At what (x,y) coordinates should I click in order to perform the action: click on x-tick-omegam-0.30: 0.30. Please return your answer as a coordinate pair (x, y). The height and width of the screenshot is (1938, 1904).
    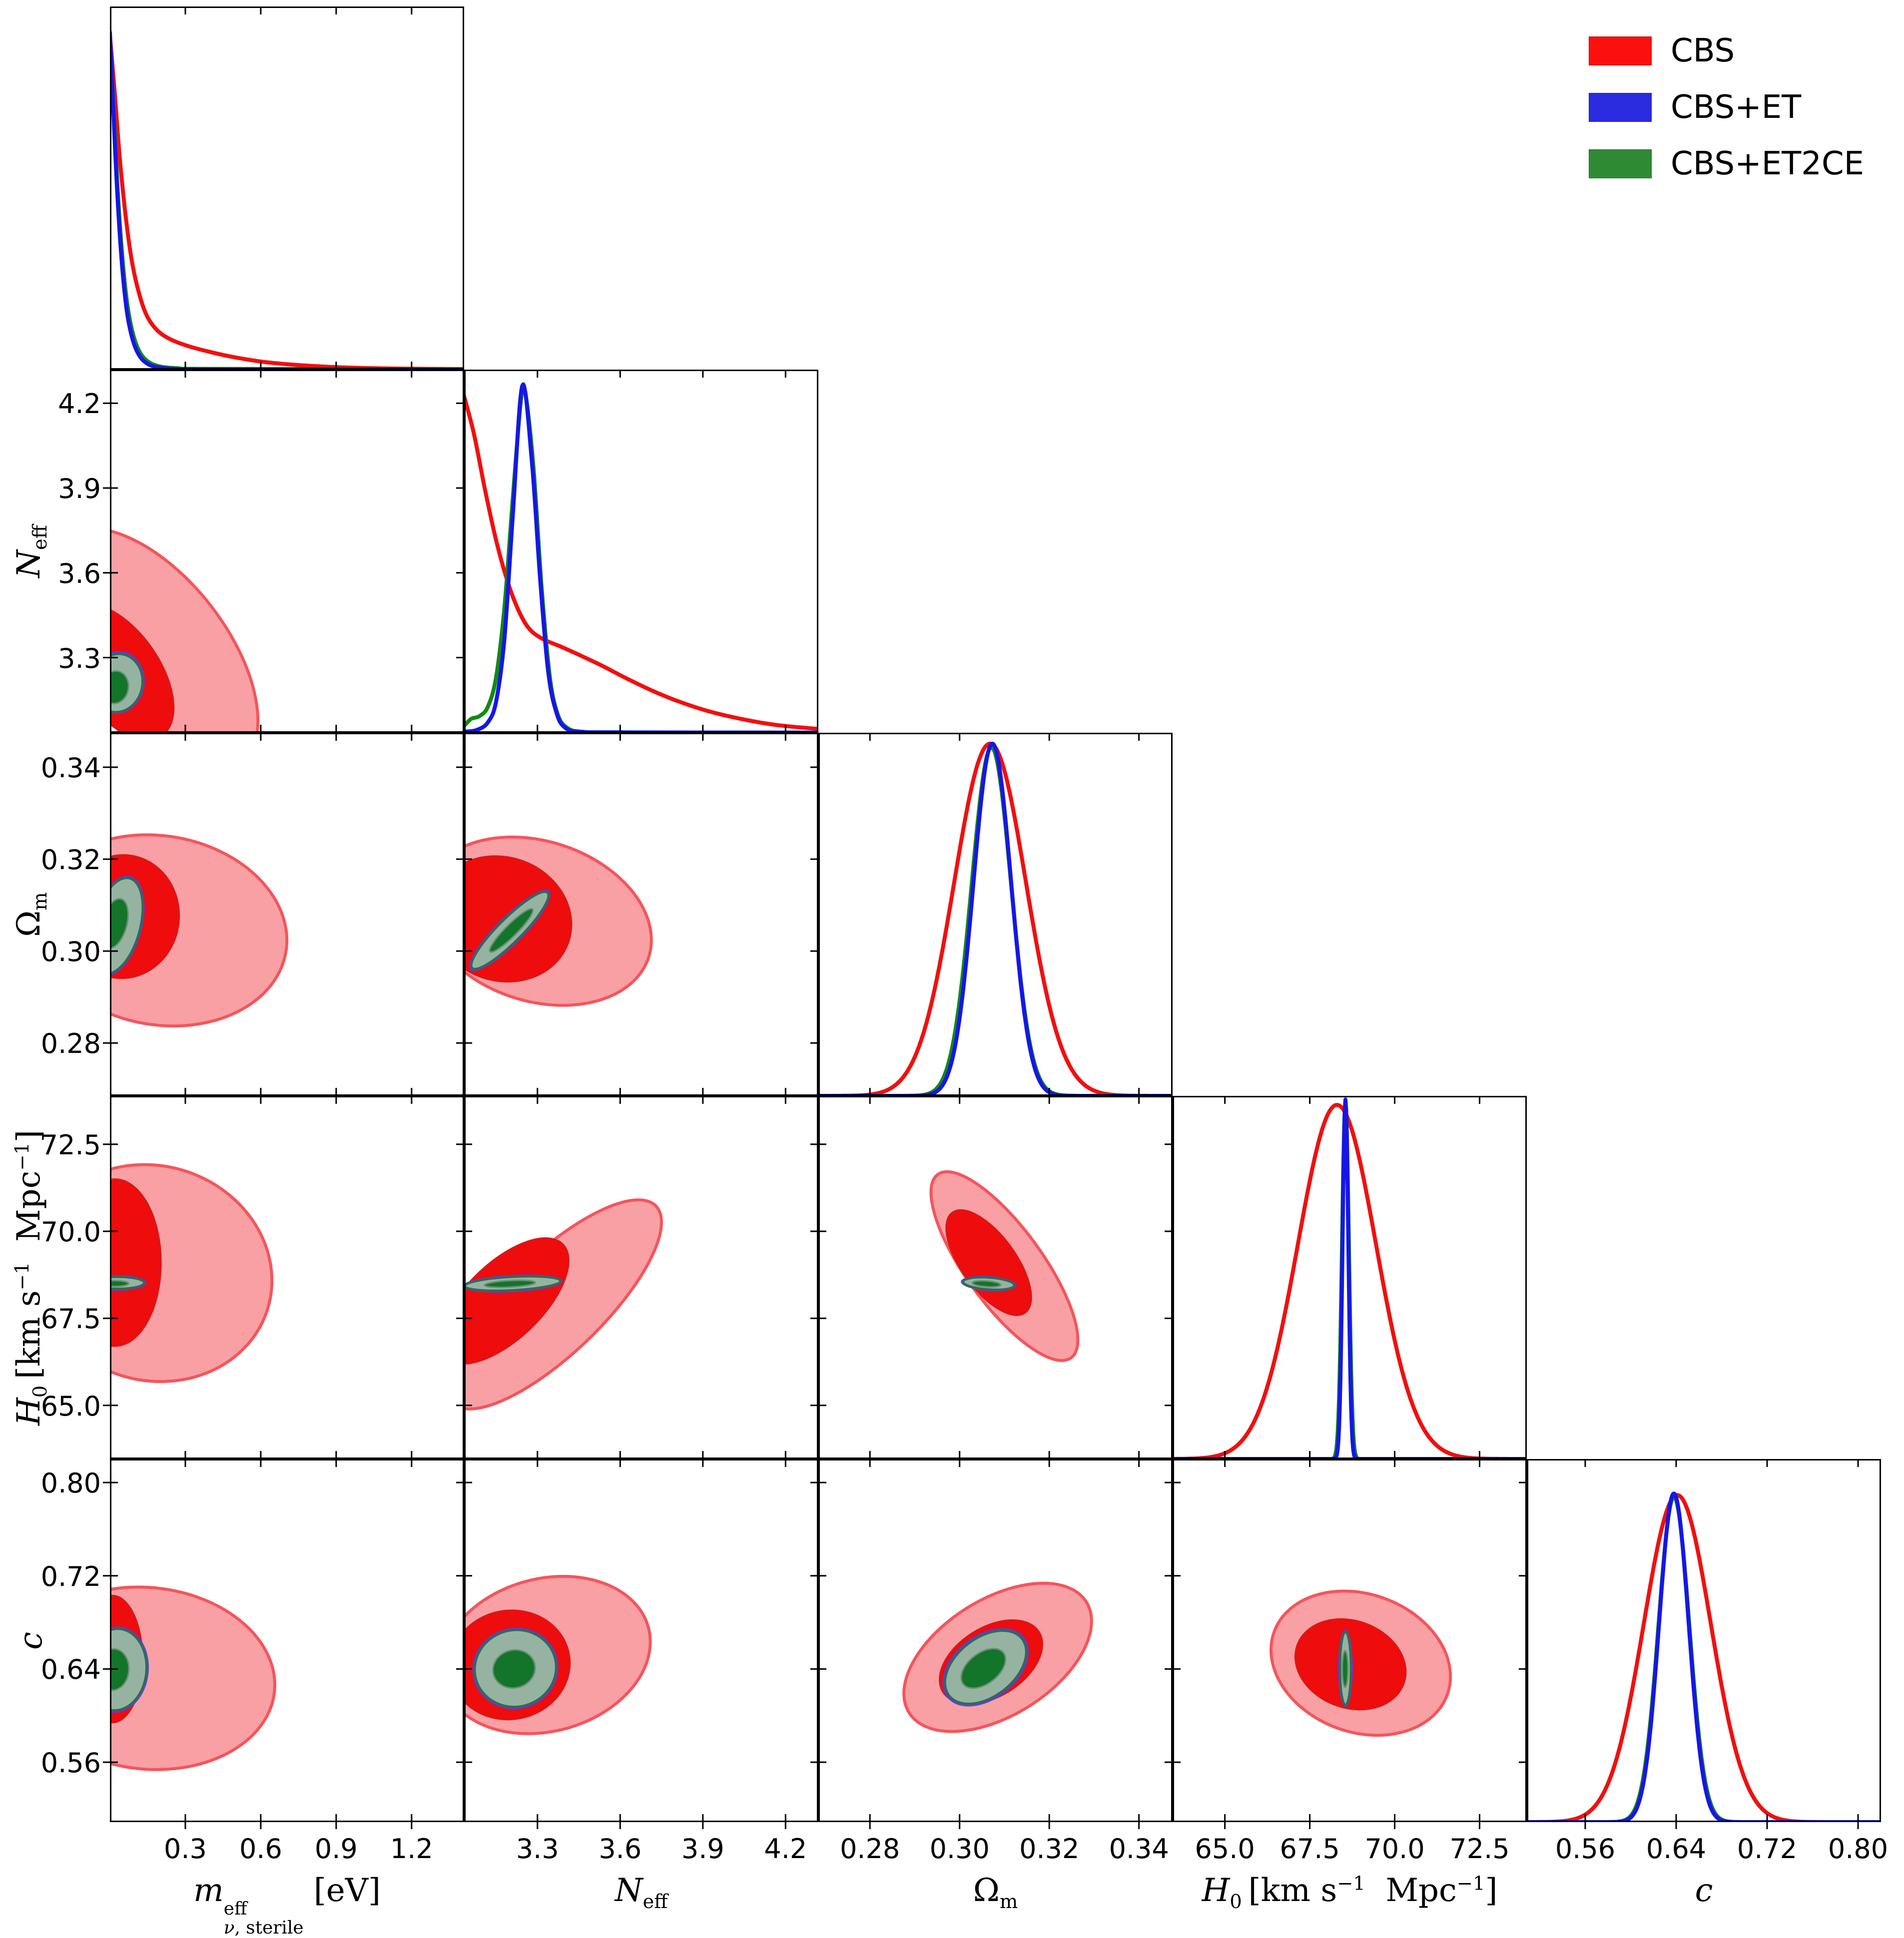
    Looking at the image, I should click on (960, 1849).